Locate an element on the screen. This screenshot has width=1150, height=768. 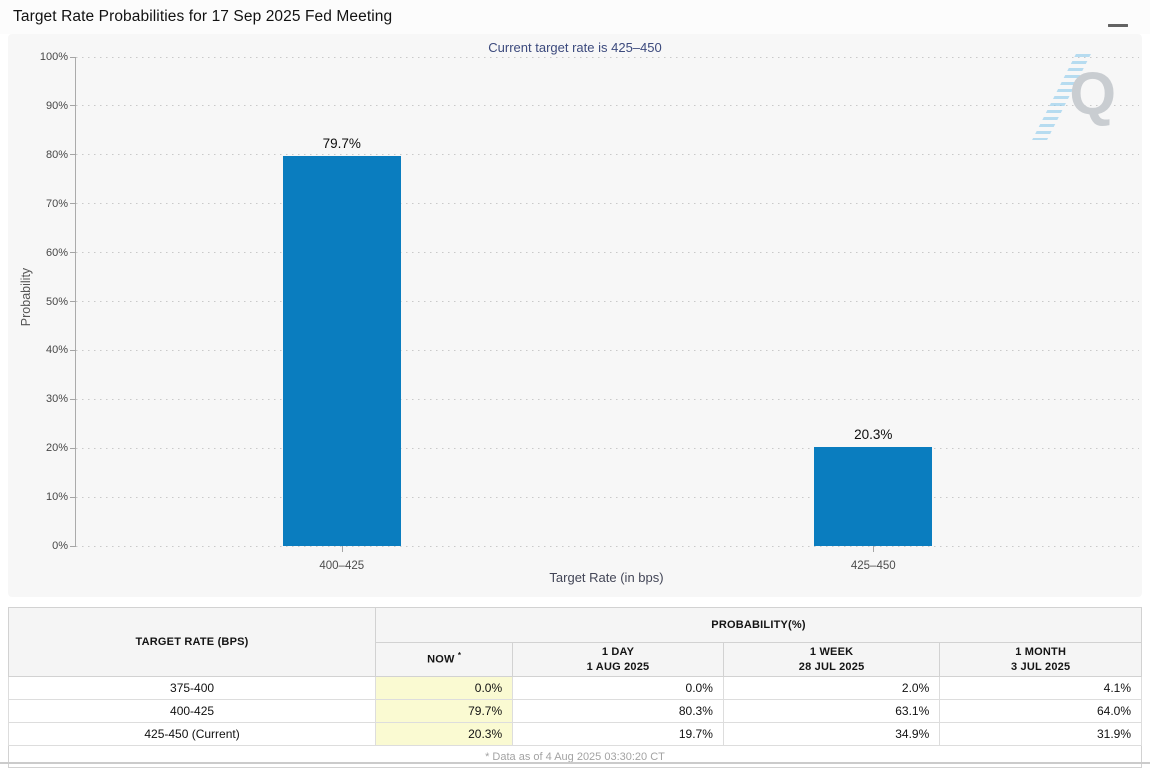
y-tick-label: 70% is located at coordinates (56, 203).